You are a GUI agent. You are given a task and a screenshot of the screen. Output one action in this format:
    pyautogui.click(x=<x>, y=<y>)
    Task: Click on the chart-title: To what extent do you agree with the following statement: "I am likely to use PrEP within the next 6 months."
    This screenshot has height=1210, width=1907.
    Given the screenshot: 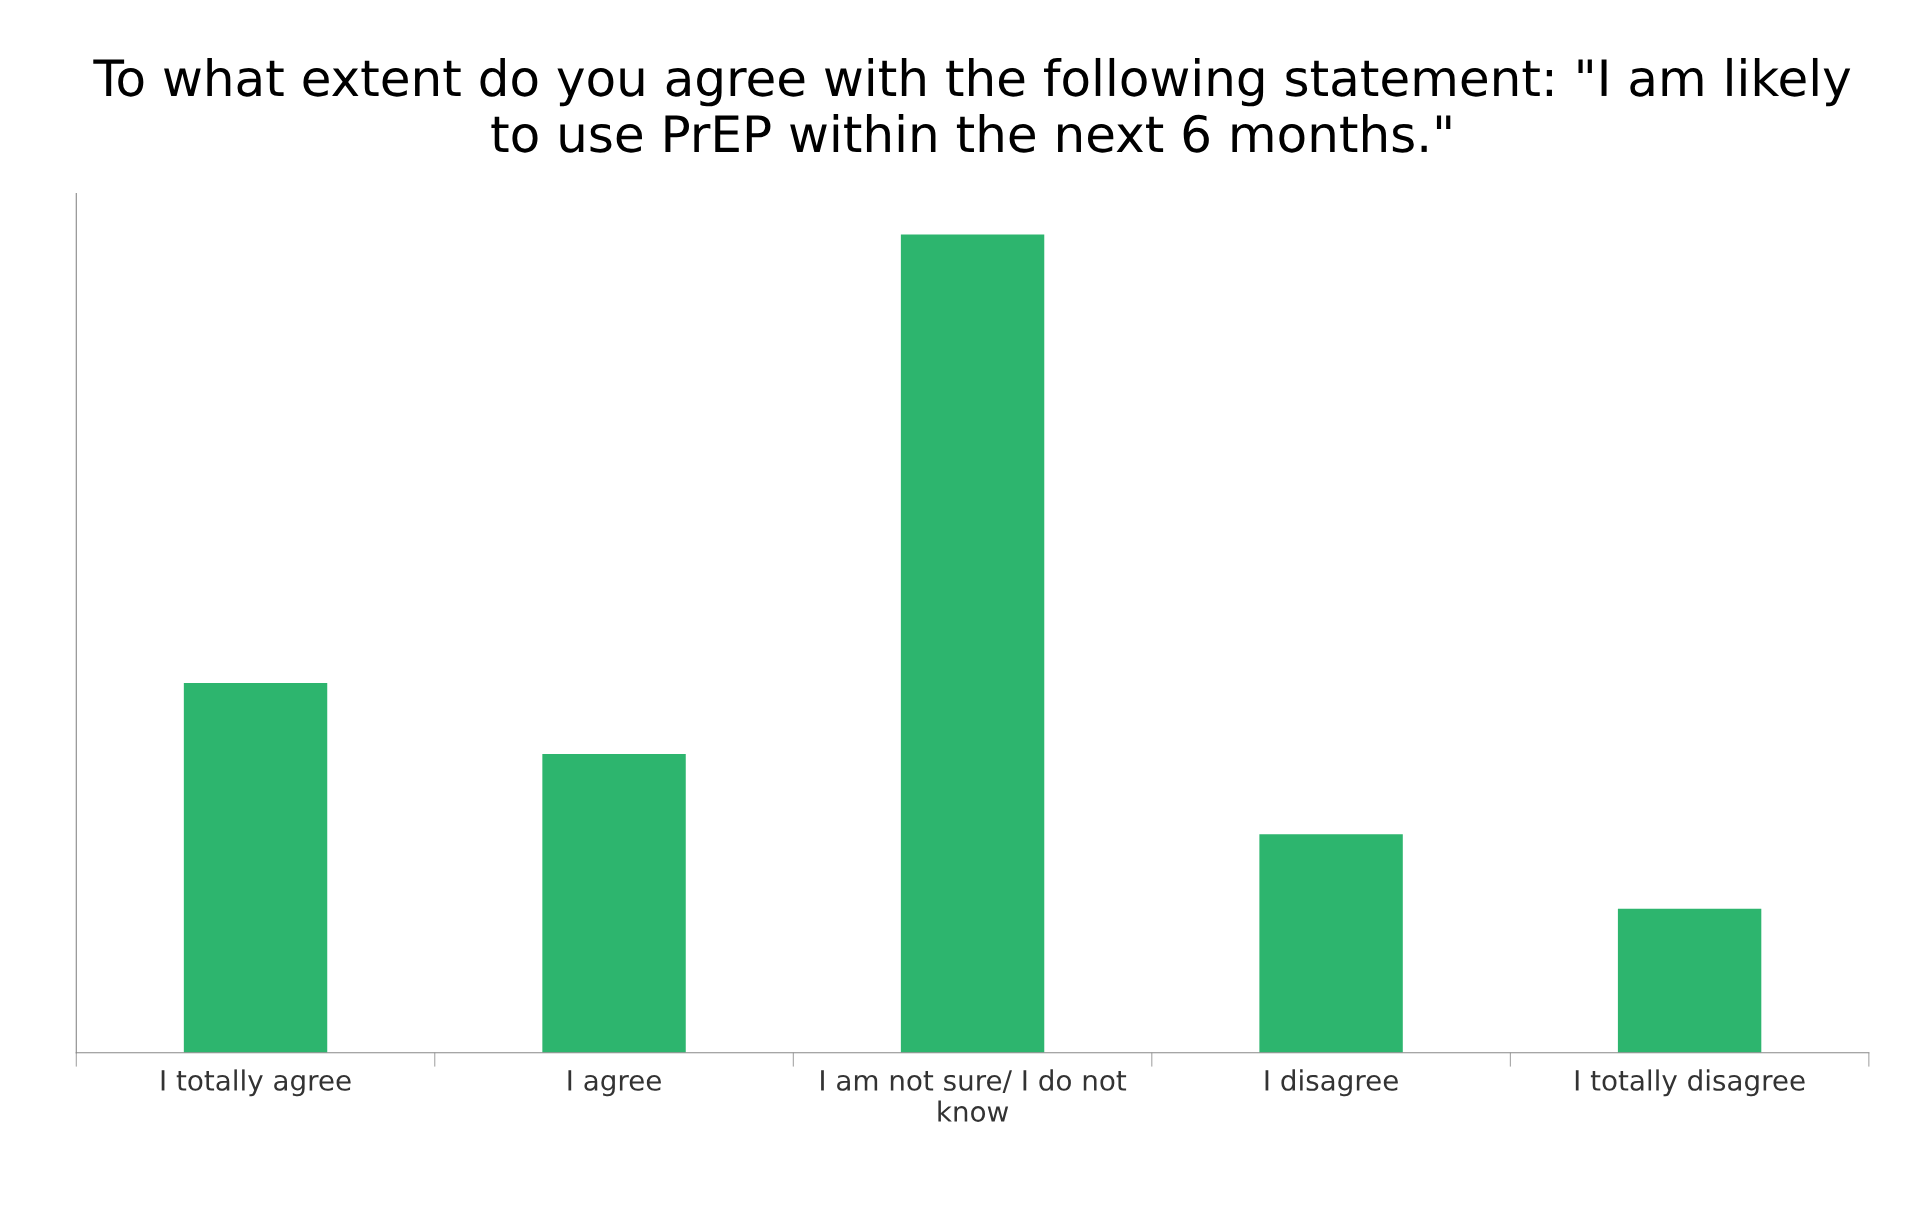 What is the action you would take?
    pyautogui.click(x=972, y=105)
    